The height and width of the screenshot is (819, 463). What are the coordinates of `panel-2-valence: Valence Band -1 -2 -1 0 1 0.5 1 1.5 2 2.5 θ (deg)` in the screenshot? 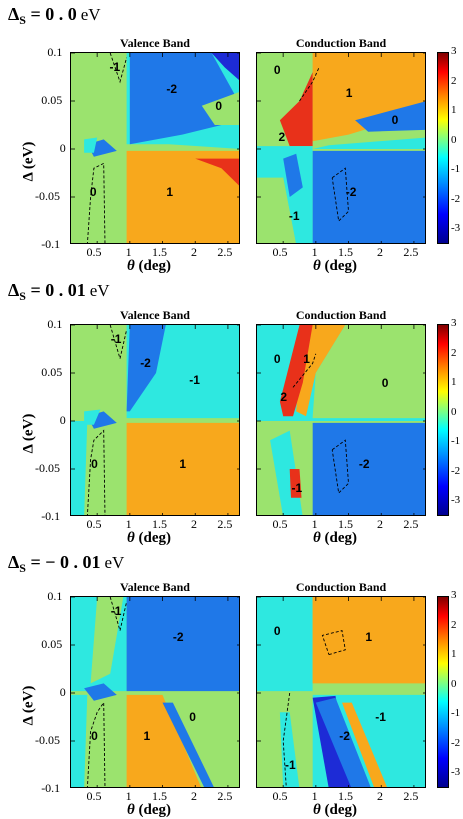 It's located at (155, 427).